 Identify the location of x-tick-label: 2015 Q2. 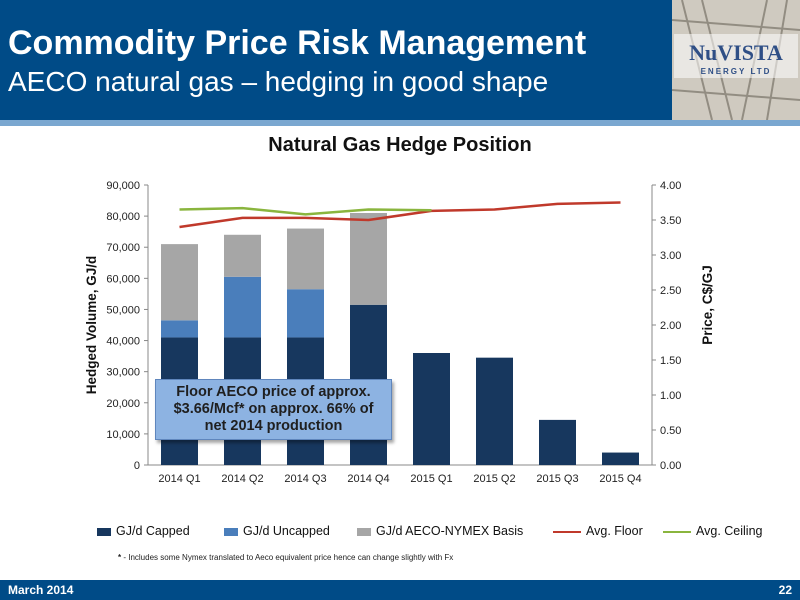
(494, 479).